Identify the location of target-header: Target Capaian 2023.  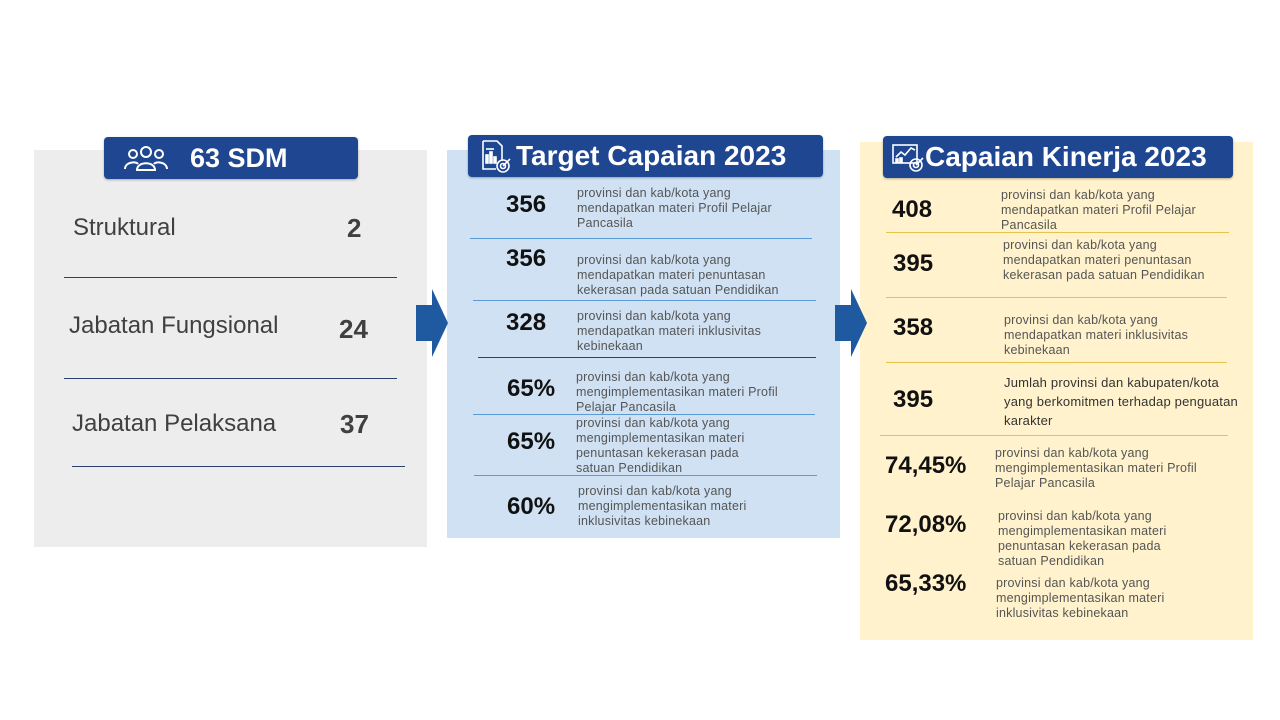
(645, 156).